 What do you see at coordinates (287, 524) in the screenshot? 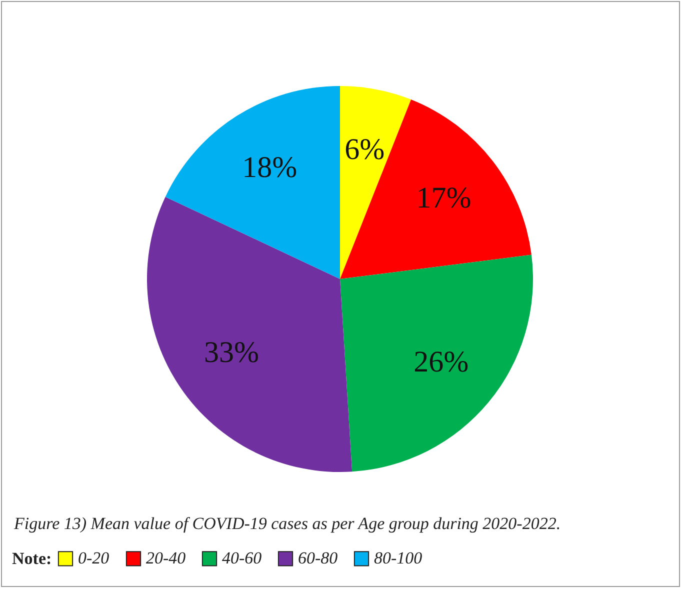
I see `caption: Figure 13) Mean value of COVID-19 cases as per Age group during 2020-2022.` at bounding box center [287, 524].